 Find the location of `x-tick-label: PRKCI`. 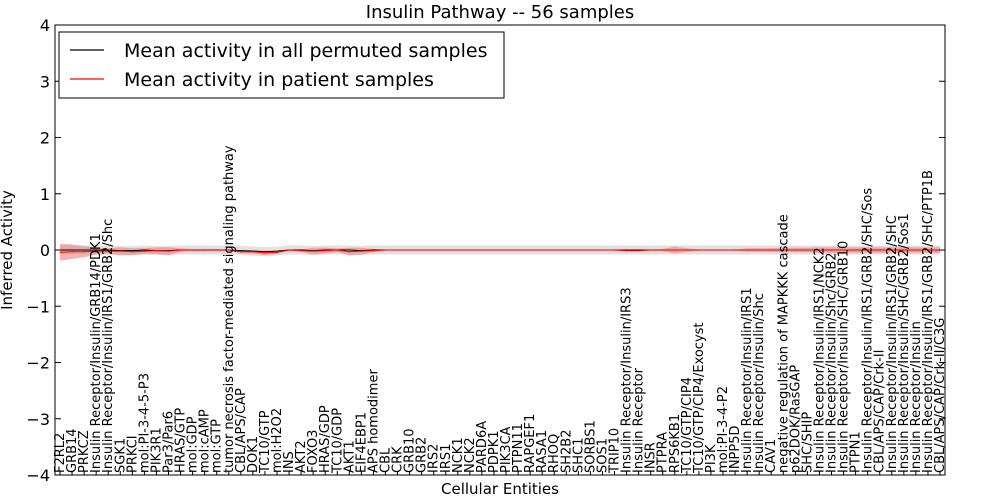

x-tick-label: PRKCI is located at coordinates (132, 454).